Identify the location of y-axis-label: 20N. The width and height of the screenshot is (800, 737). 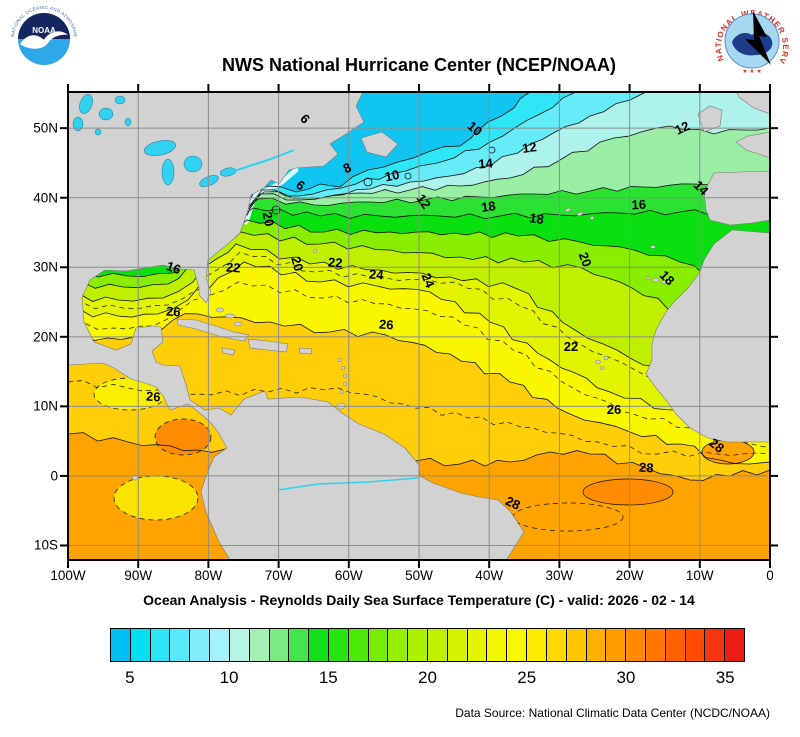
(45, 337).